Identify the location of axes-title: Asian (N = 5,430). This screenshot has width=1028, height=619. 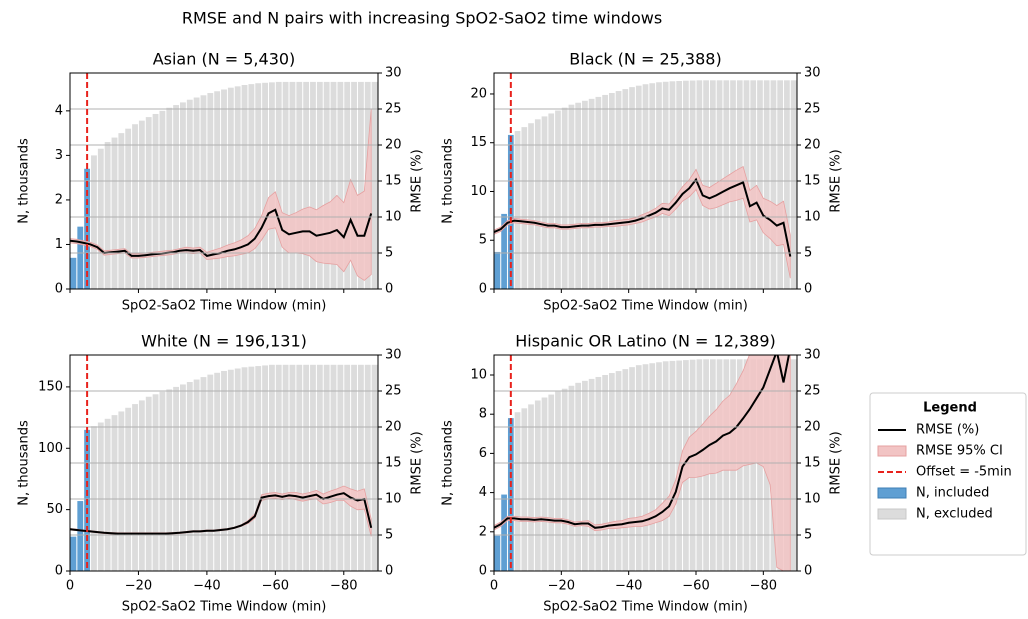
(224, 59).